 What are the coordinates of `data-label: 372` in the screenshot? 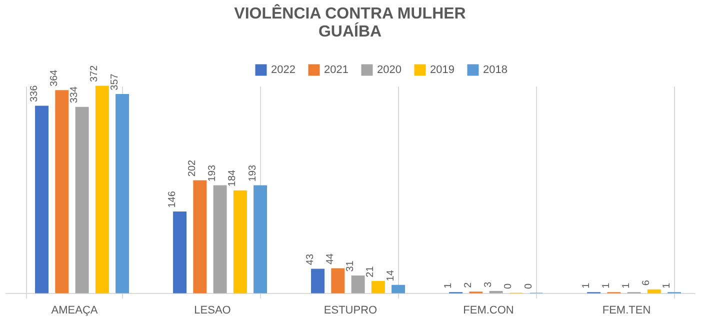 It's located at (94, 73).